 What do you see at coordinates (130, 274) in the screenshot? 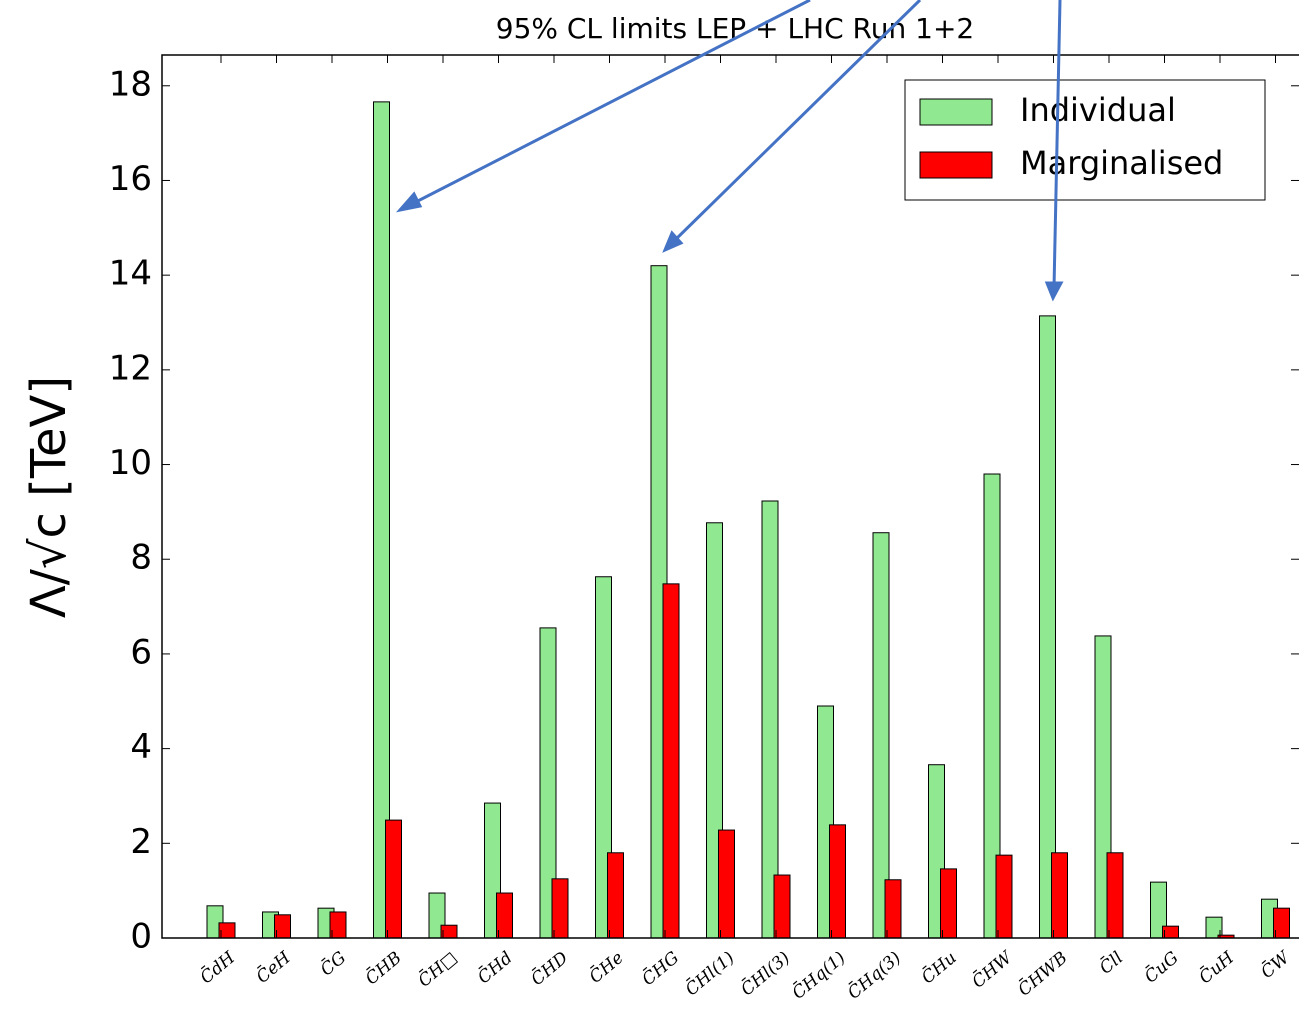
I see `y-tick-label: 14` at bounding box center [130, 274].